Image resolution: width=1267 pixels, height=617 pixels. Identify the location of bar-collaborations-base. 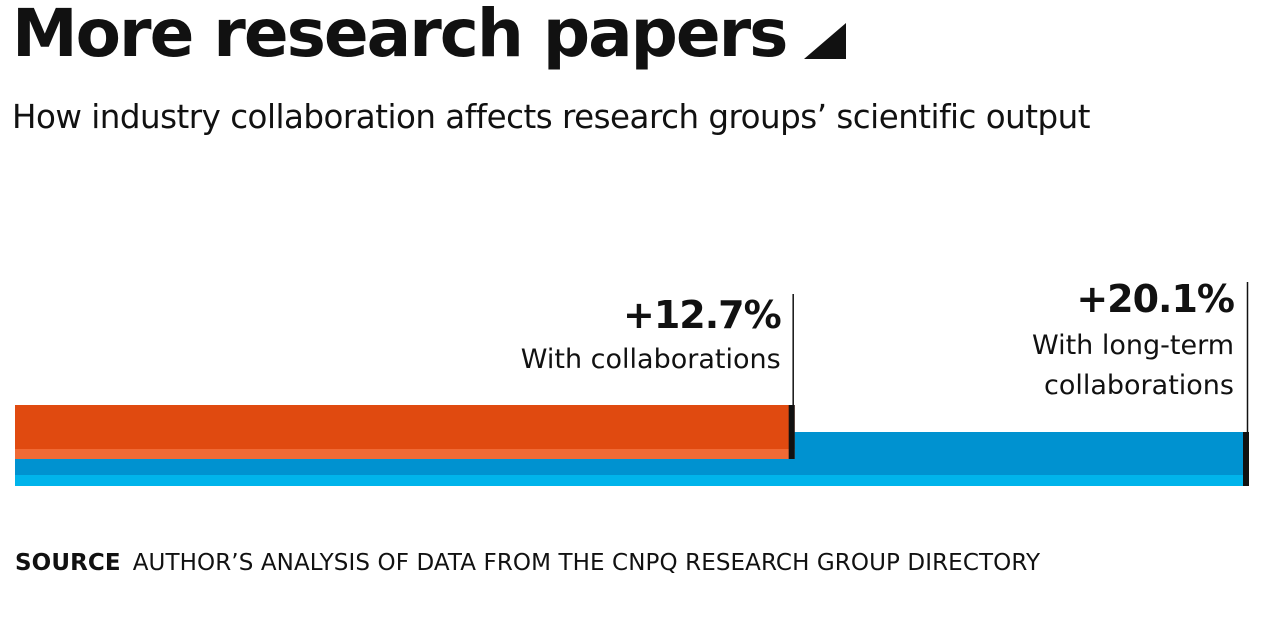
(405, 454).